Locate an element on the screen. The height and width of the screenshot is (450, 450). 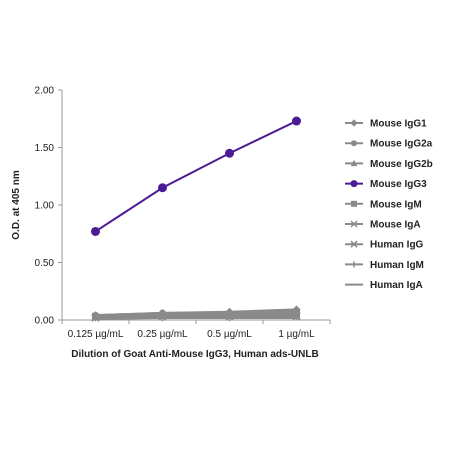
series-mouse-igg3 is located at coordinates (196, 176).